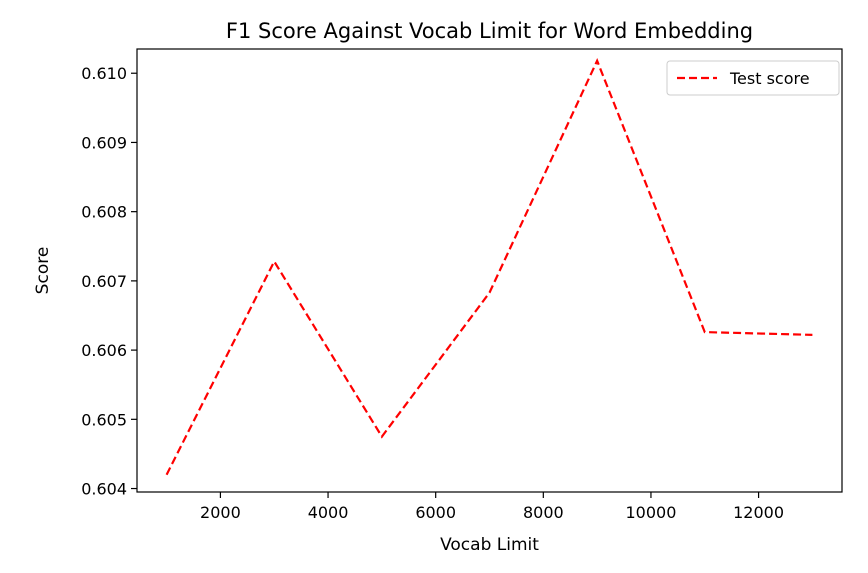 This screenshot has height=573, width=868. I want to click on x-tick-label: 4000, so click(328, 512).